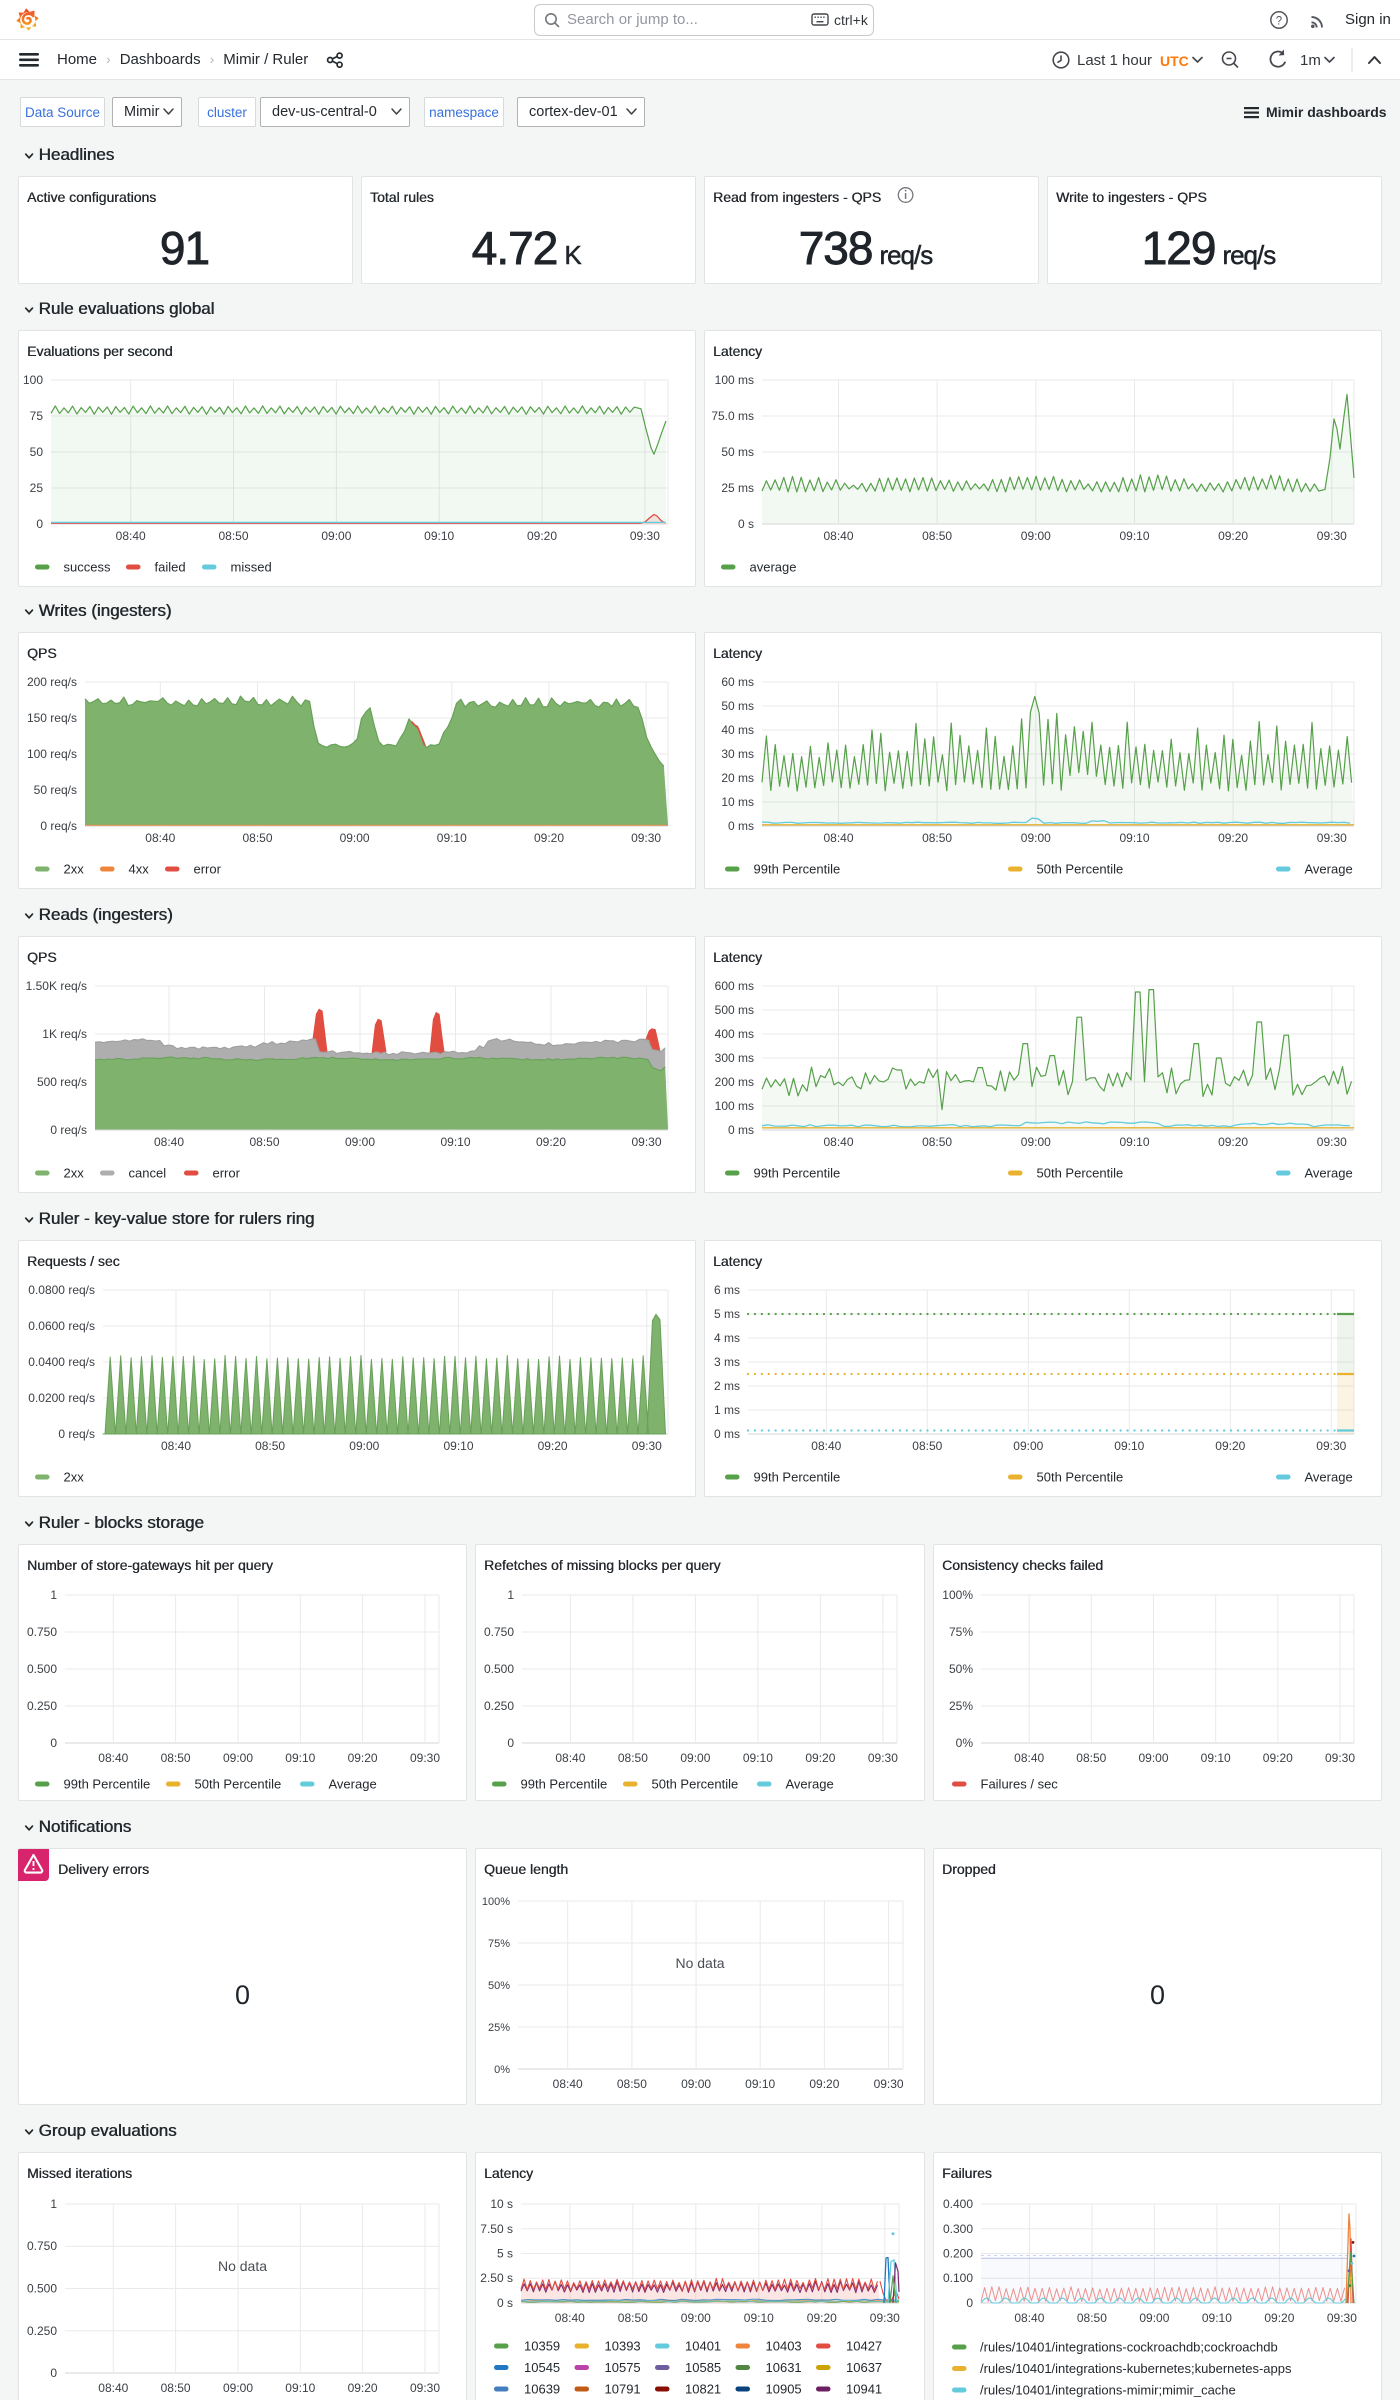 Image resolution: width=1400 pixels, height=2400 pixels. What do you see at coordinates (727, 1338) in the screenshot?
I see `svg-text: 4 ms` at bounding box center [727, 1338].